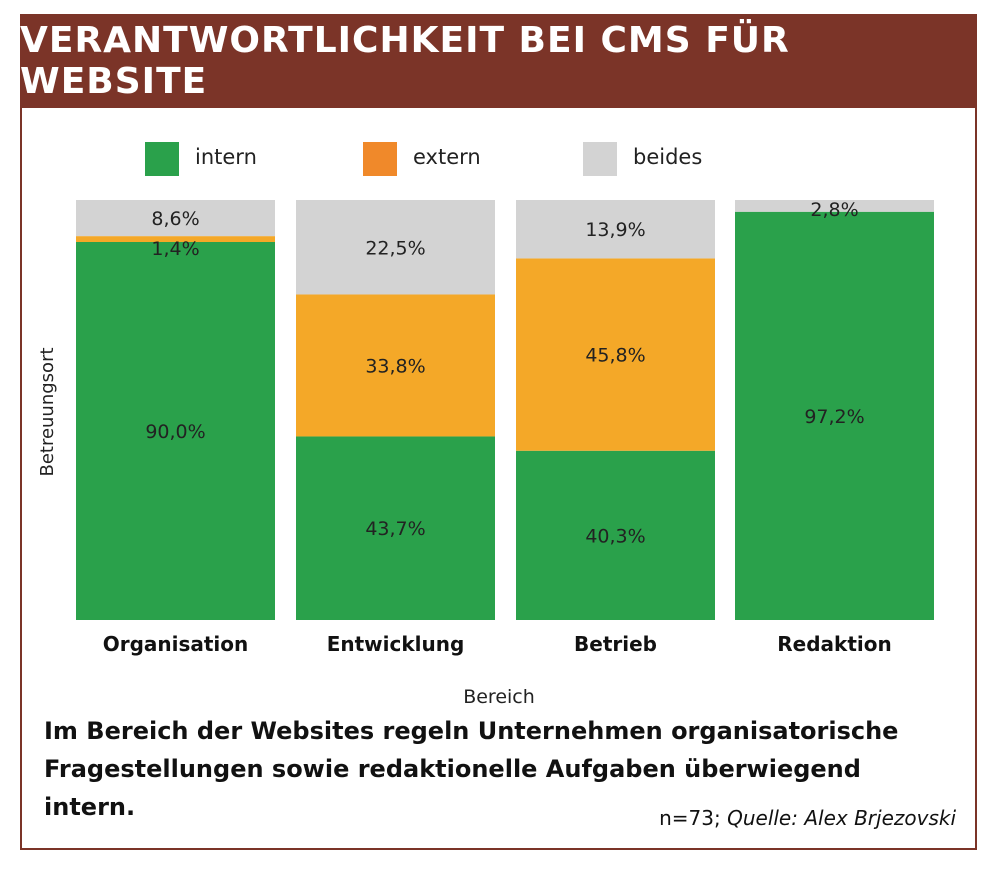 The height and width of the screenshot is (870, 1000). Describe the element at coordinates (175, 249) in the screenshot. I see `data-label-organisation-extern: 1,4%` at that location.